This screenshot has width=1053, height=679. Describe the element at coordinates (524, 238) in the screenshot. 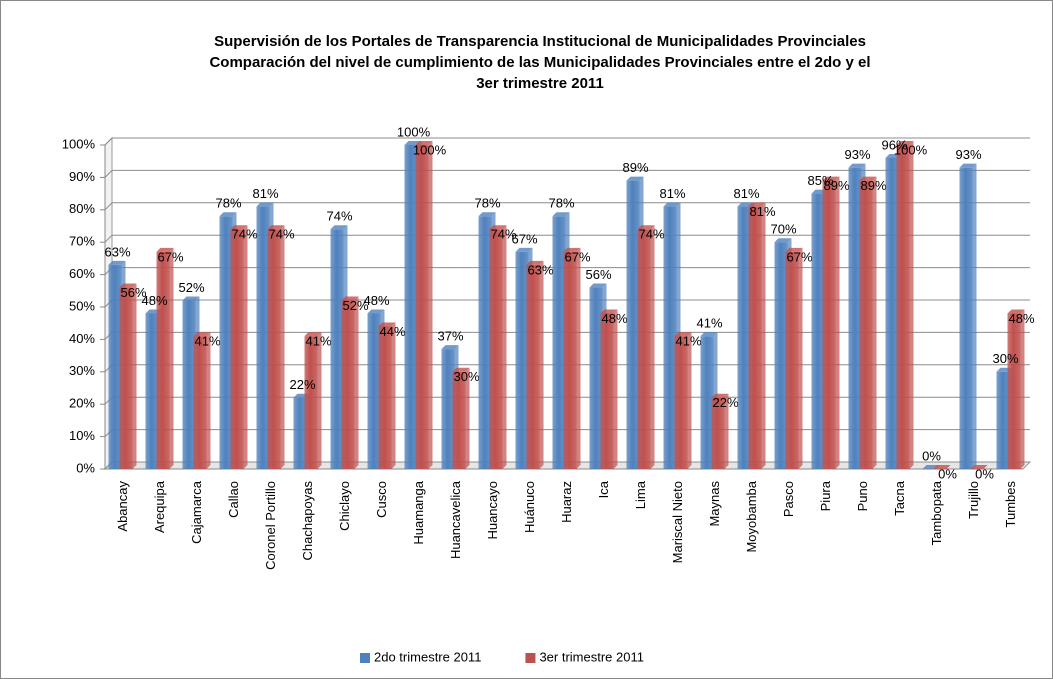

I see `data-label: 67%` at that location.